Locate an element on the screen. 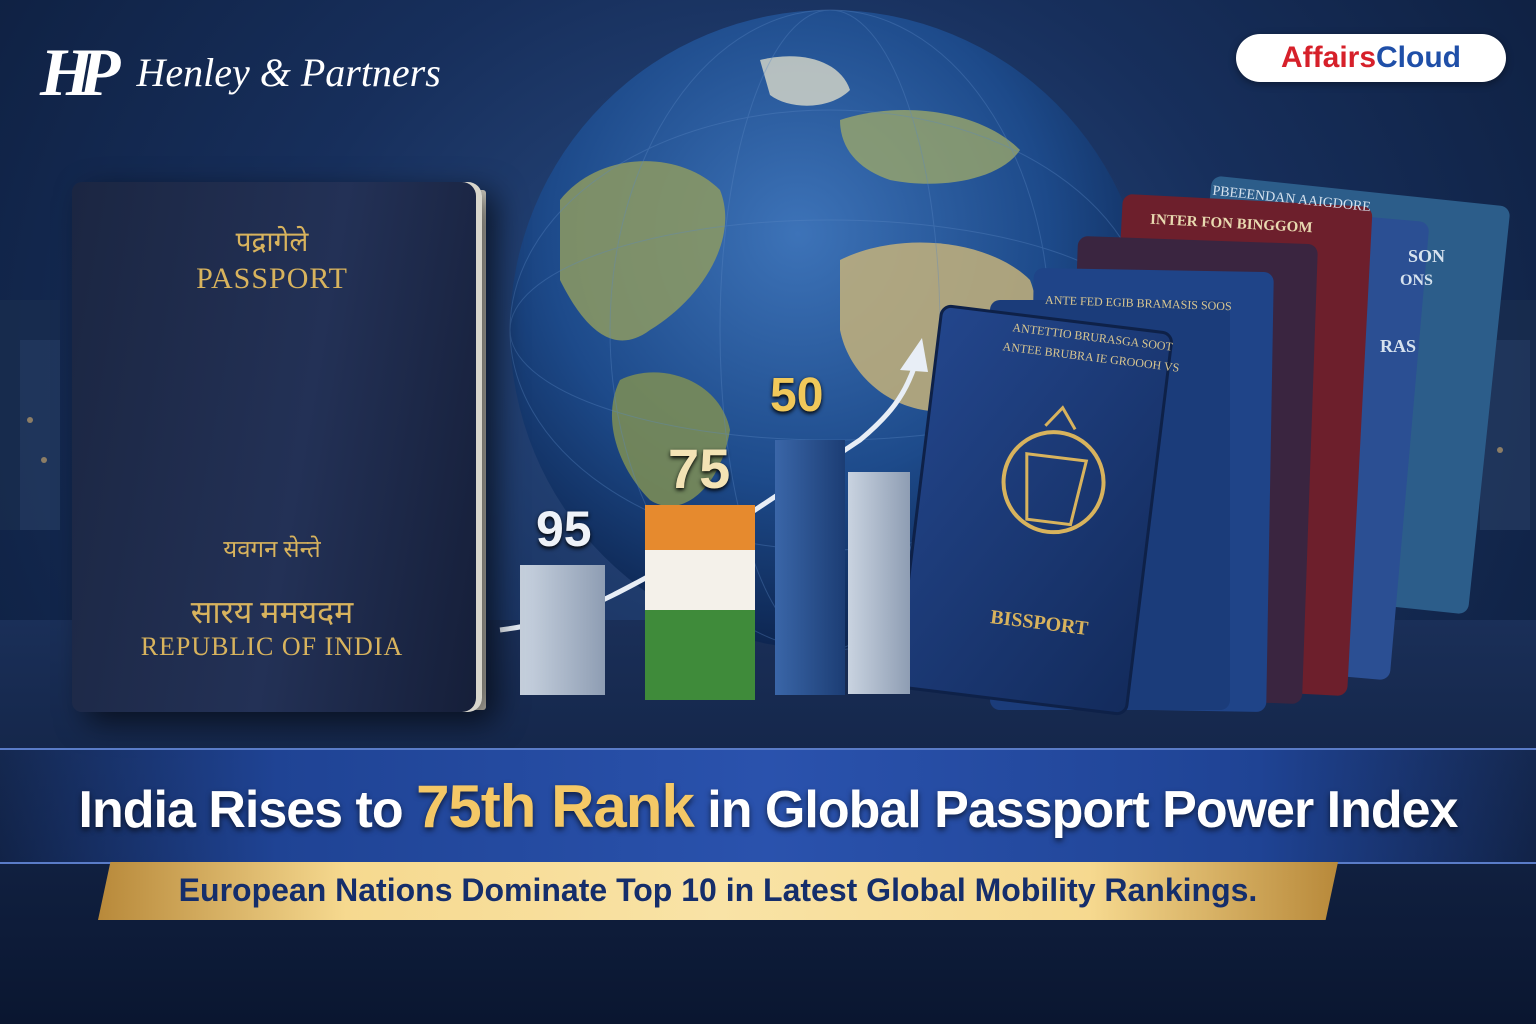 This screenshot has width=1536, height=1024. passport-title: PASSPORT is located at coordinates (272, 278).